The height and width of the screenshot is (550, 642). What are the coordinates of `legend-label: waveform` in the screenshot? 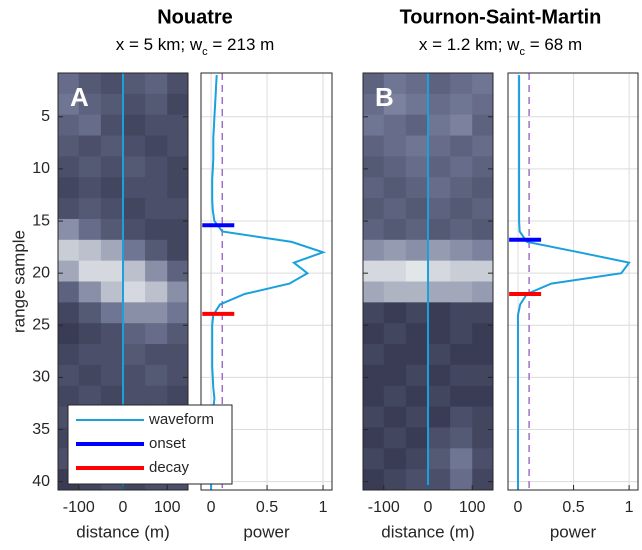 It's located at (181, 419).